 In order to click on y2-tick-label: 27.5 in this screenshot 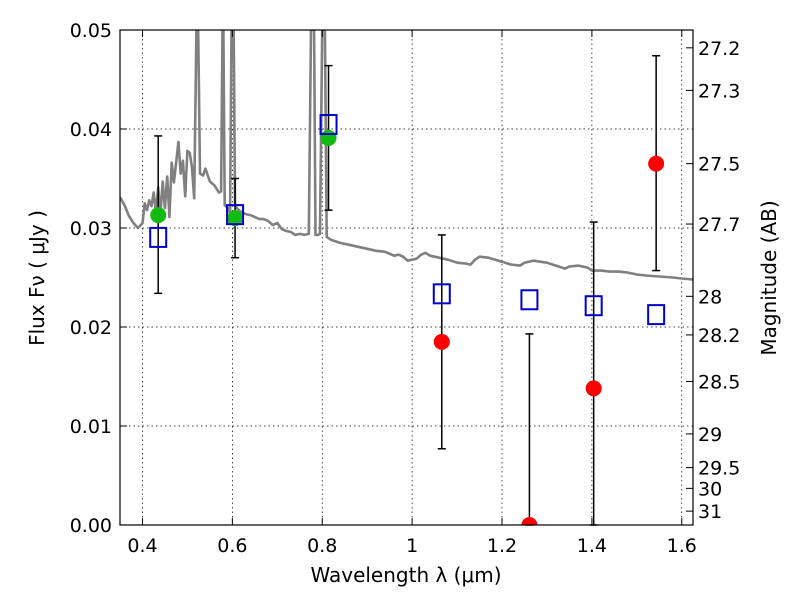, I will do `click(719, 165)`.